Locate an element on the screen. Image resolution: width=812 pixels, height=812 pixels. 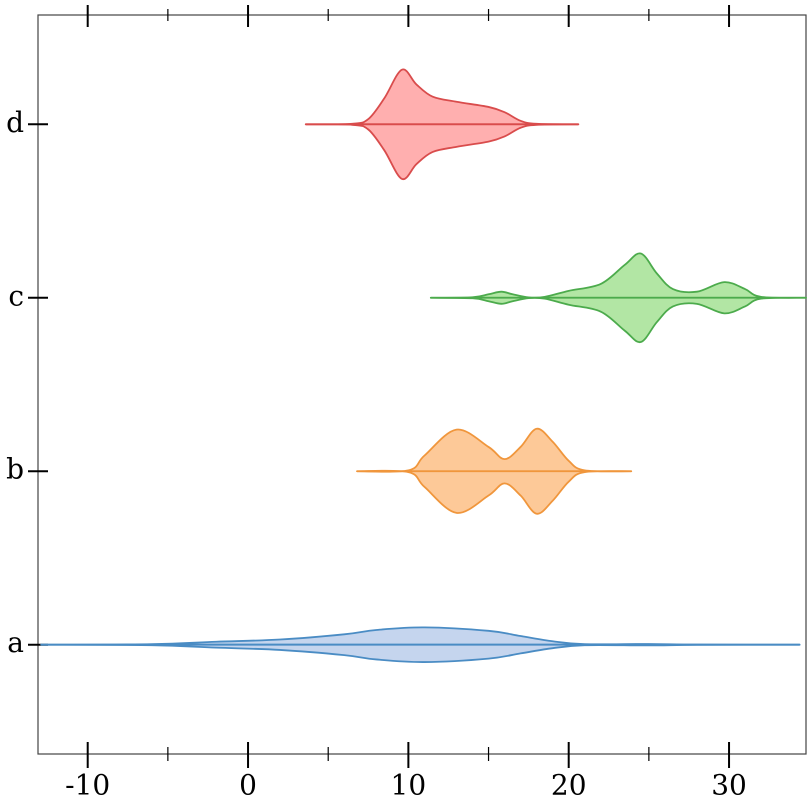
y-tick-label: b is located at coordinates (15, 469).